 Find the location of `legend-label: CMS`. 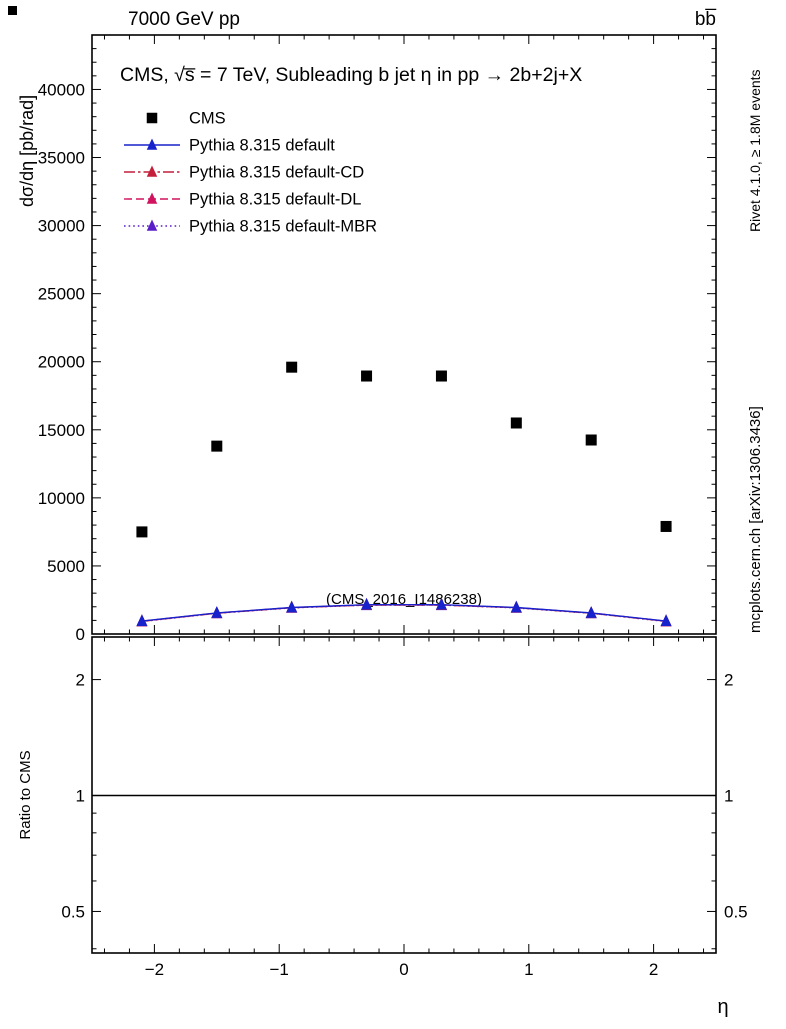

legend-label: CMS is located at coordinates (207, 119).